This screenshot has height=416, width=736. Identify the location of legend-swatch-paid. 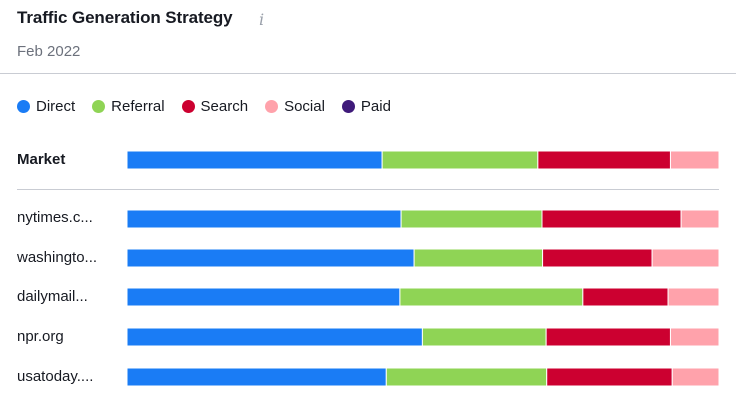
(348, 106).